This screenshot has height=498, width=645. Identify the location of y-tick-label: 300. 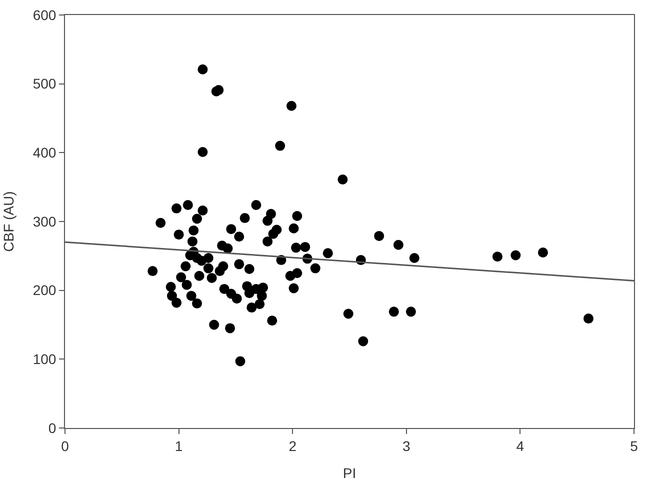
(44, 221).